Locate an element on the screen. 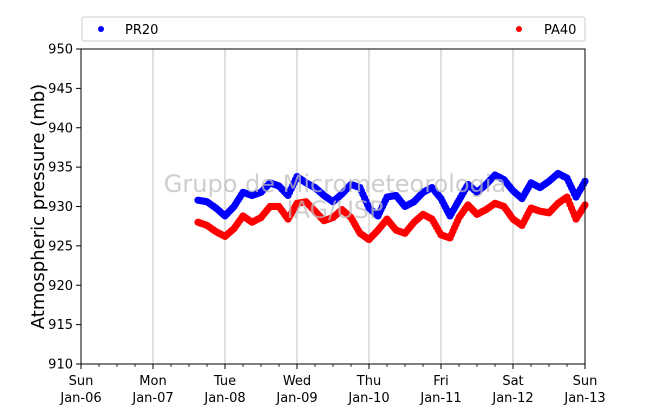  legend-label-pa40: PA40 is located at coordinates (560, 30).